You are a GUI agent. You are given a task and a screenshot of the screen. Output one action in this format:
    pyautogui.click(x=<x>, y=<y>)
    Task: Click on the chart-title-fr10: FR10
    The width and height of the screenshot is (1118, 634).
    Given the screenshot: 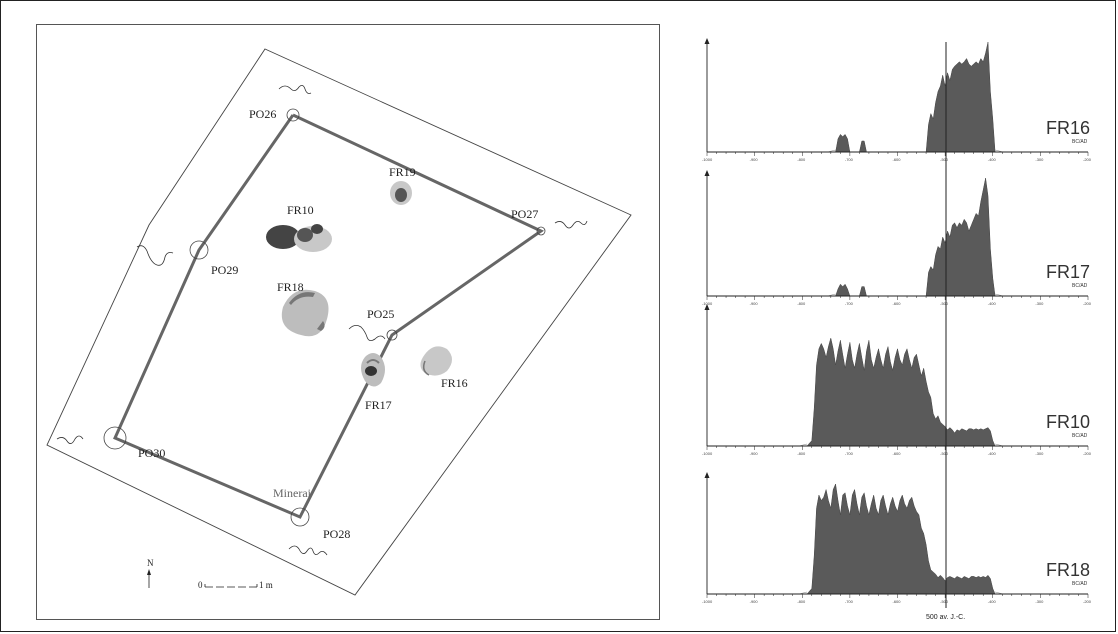 What is the action you would take?
    pyautogui.click(x=1068, y=422)
    